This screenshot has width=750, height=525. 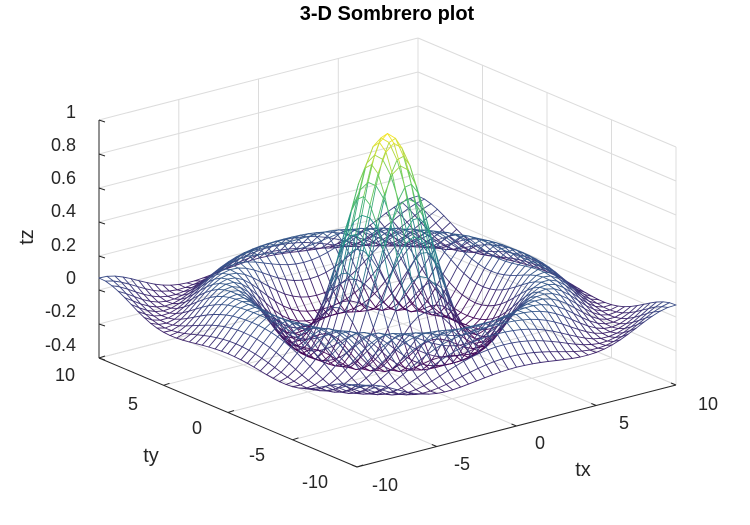 What do you see at coordinates (102, 155) in the screenshot?
I see `z-tick-mark` at bounding box center [102, 155].